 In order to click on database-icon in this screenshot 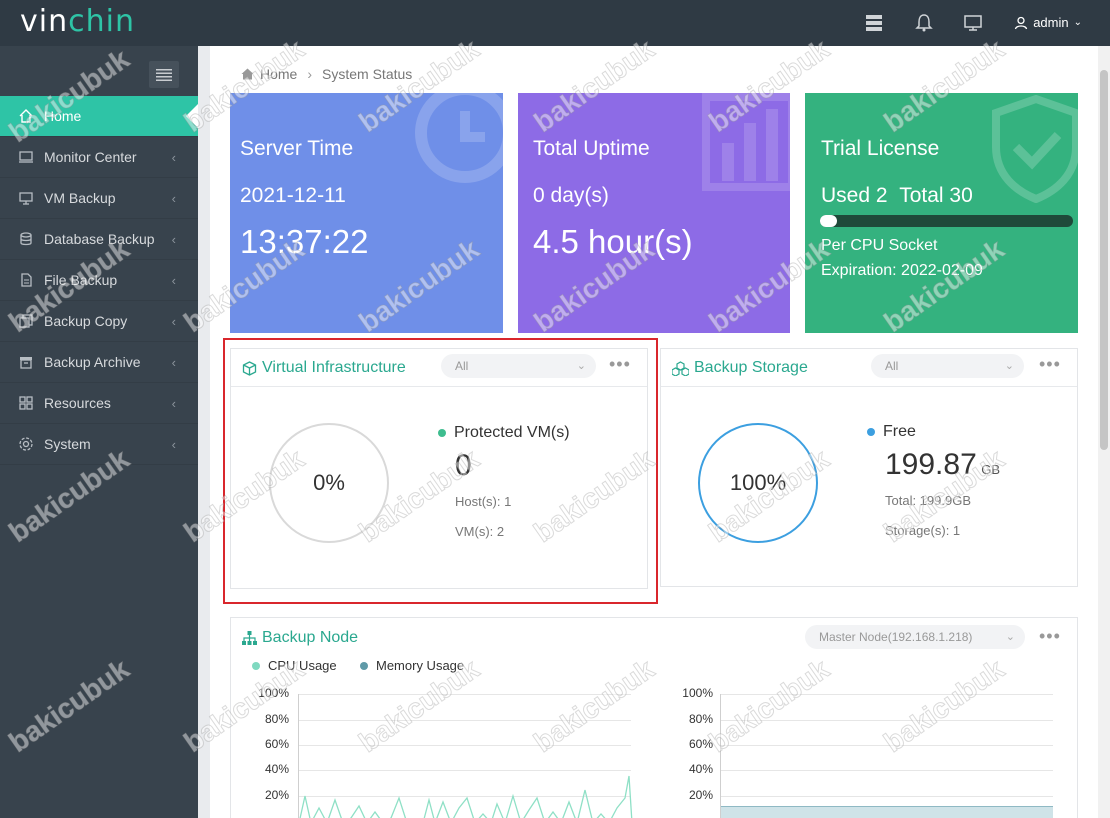, I will do `click(26, 239)`.